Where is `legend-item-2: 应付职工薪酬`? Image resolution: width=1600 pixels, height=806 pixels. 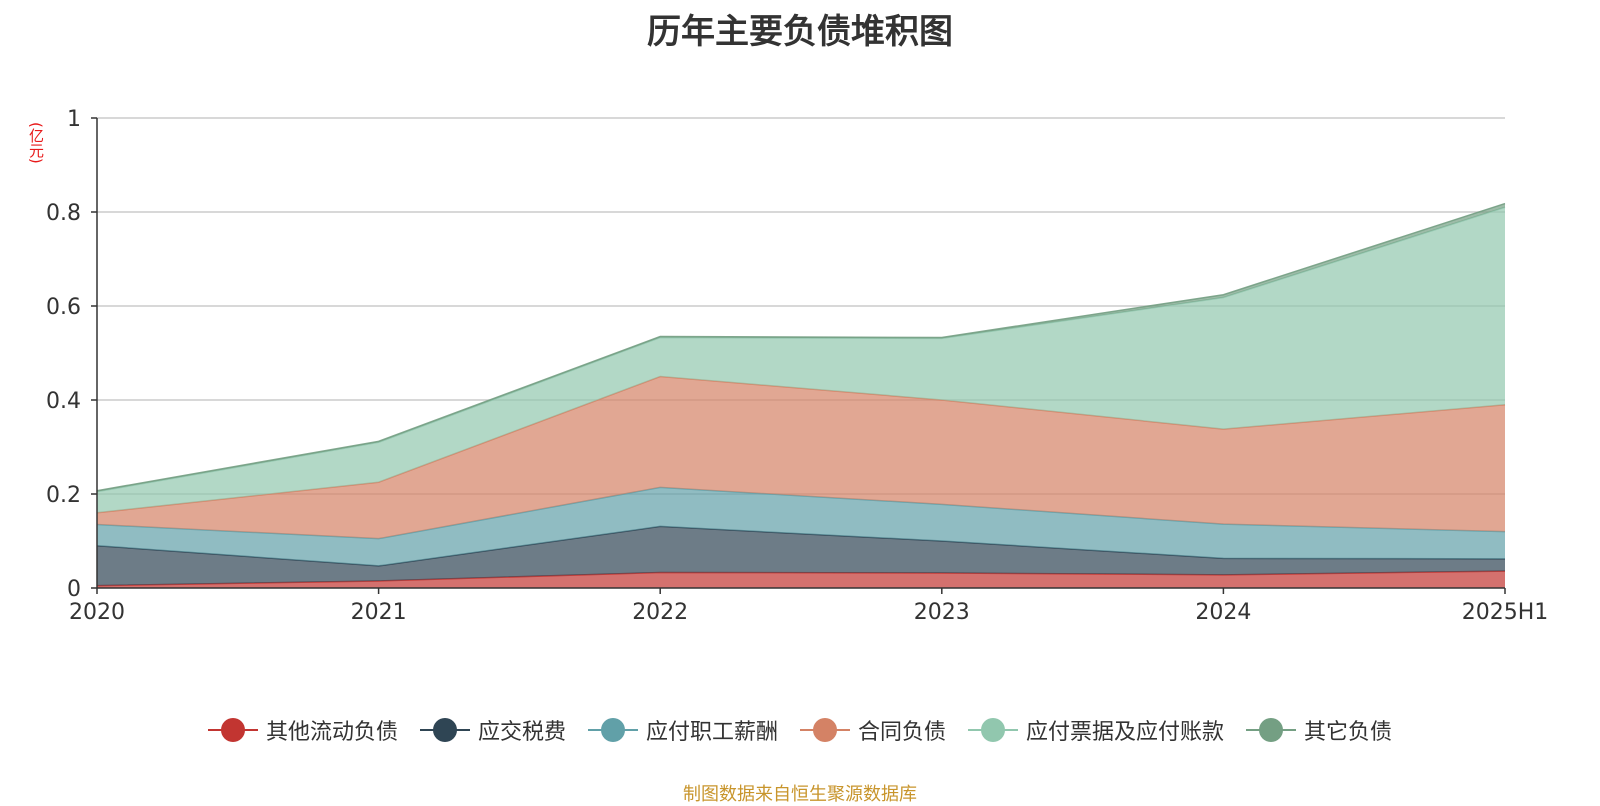 legend-item-2: 应付职工薪酬 is located at coordinates (682, 730).